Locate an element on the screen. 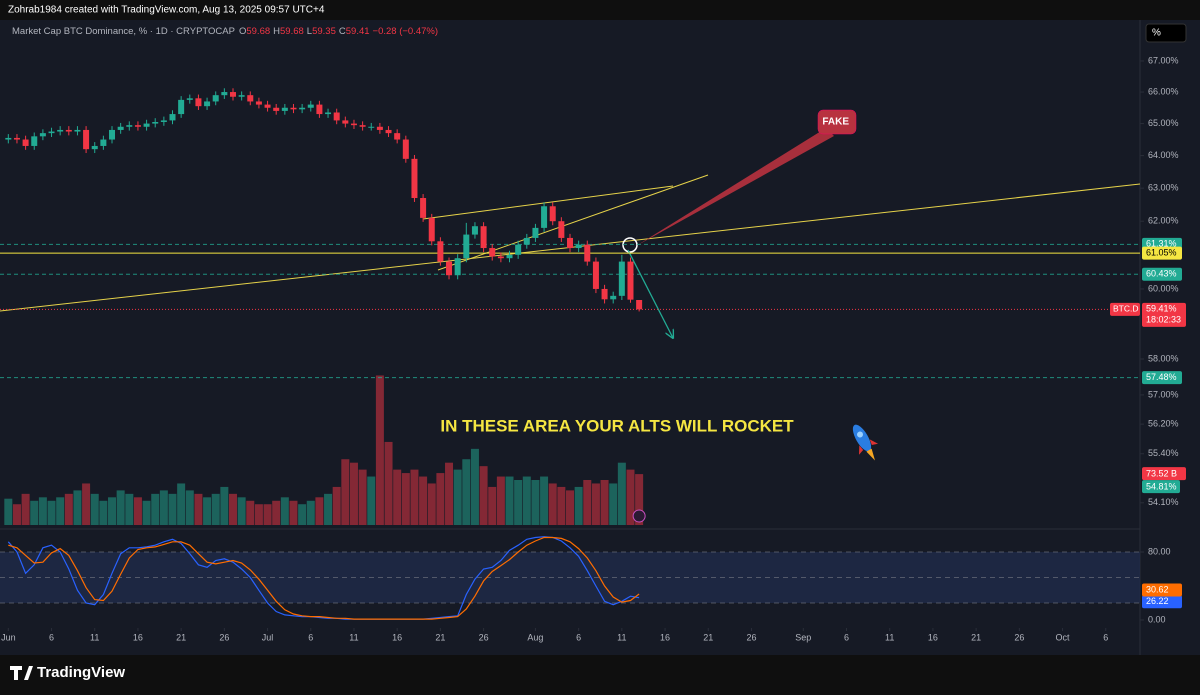 The image size is (1200, 695). down-arrow is located at coordinates (650, 293).